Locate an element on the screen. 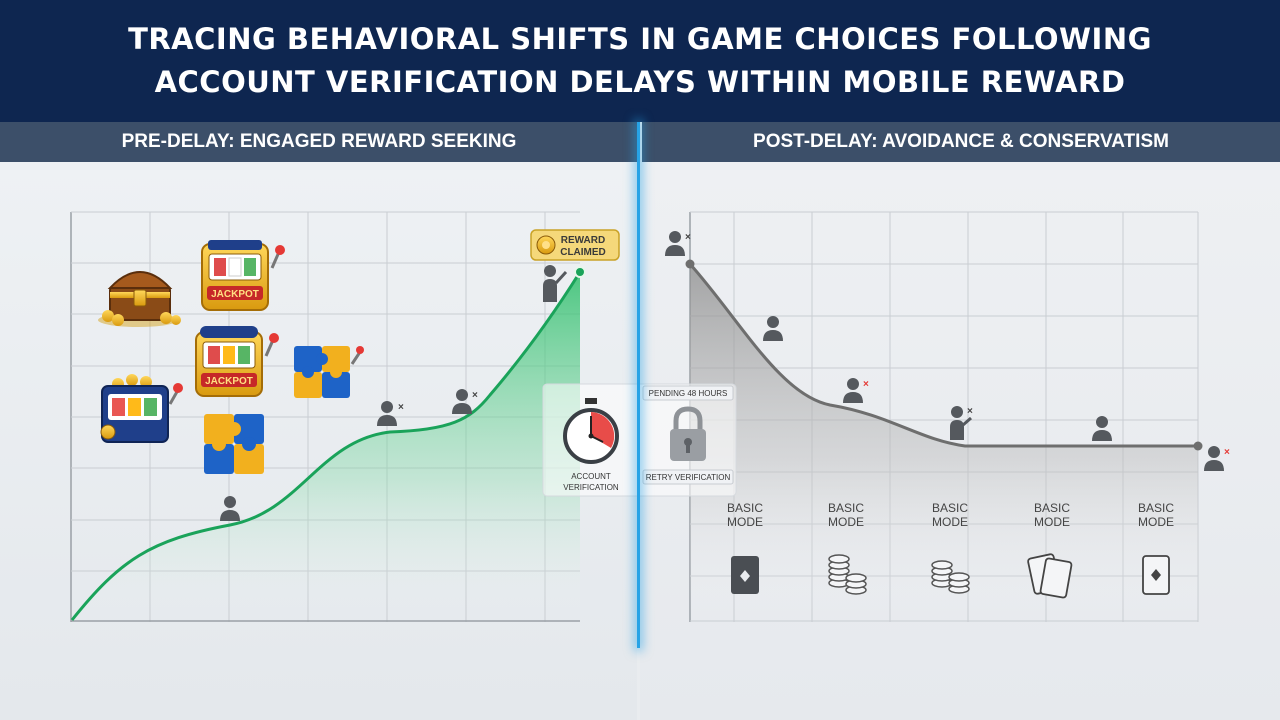  engagement-peak-point is located at coordinates (580, 272).